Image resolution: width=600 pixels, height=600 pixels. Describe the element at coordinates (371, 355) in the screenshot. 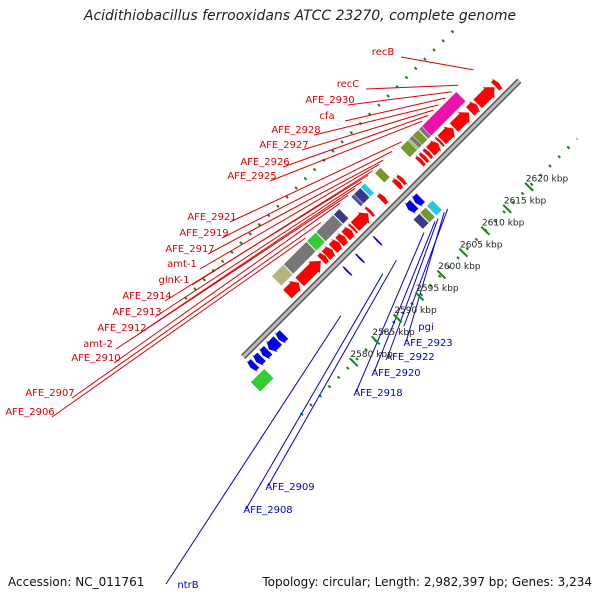

I see `scale-label: 2580 kbp` at that location.